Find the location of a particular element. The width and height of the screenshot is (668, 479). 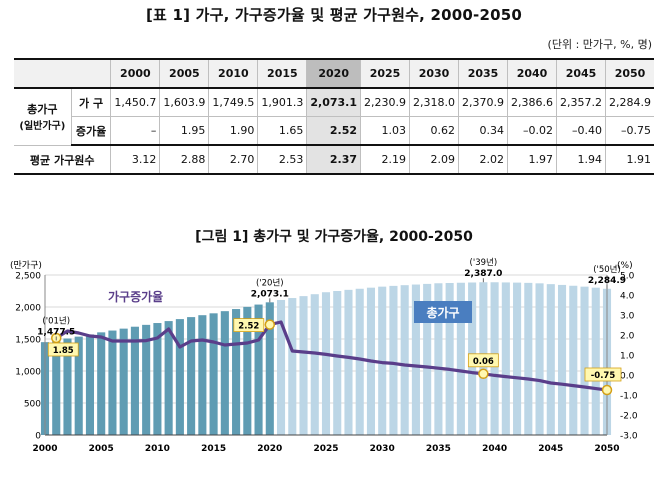

x-tick-label: 2040 is located at coordinates (494, 449).